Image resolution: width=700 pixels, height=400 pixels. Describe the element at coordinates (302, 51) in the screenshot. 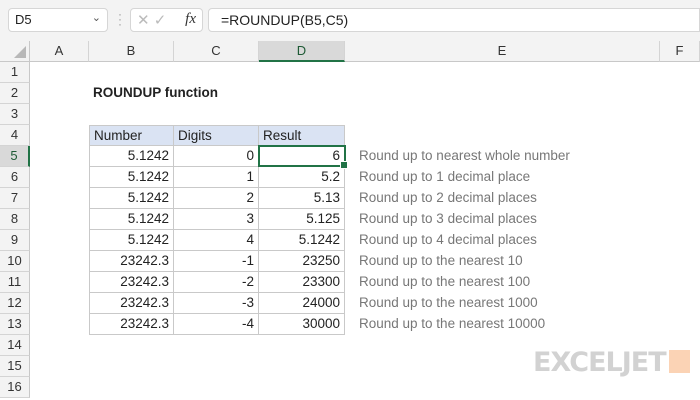

I see `column-header-d: D` at that location.